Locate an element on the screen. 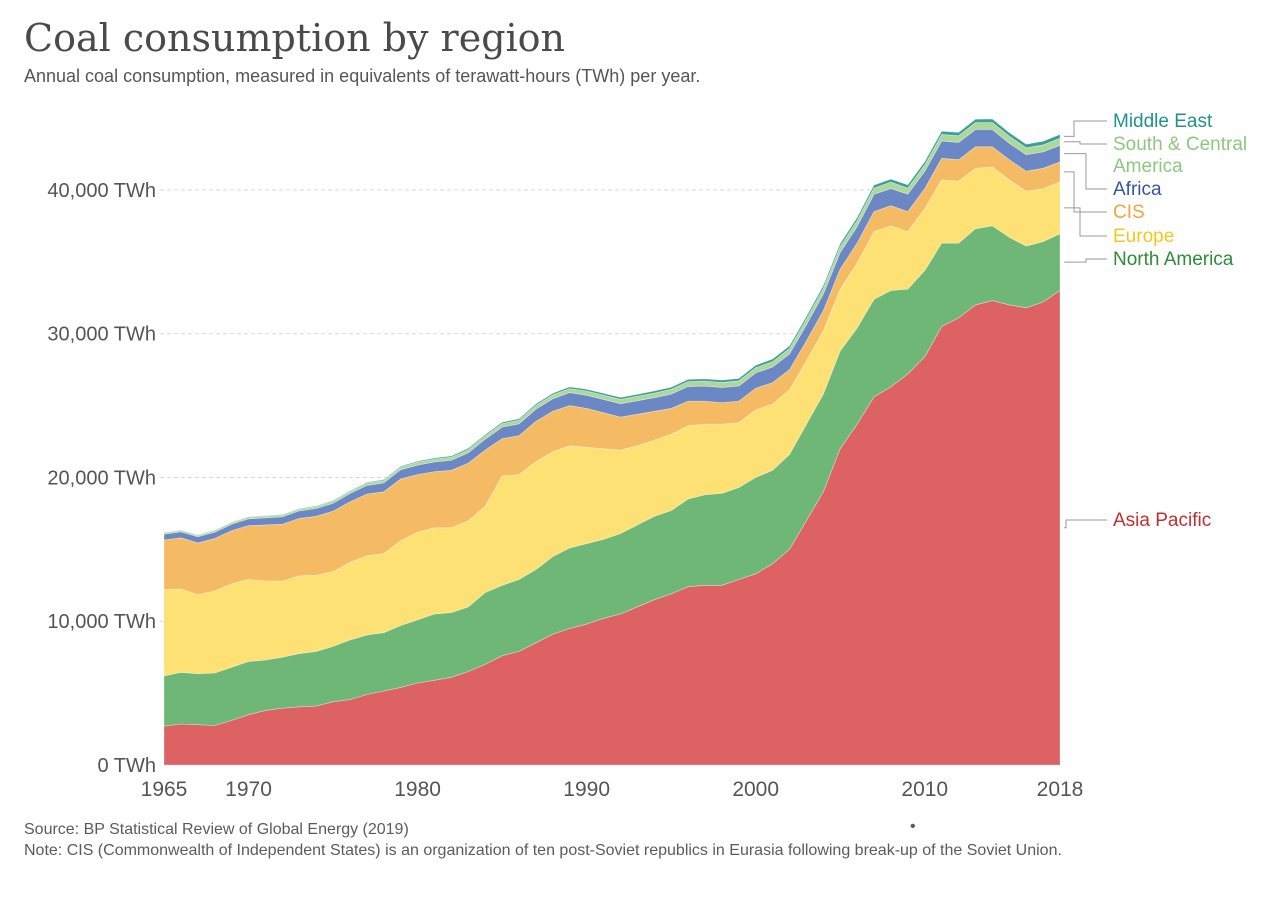 The width and height of the screenshot is (1280, 904). series-label-africa: Africa is located at coordinates (1137, 189).